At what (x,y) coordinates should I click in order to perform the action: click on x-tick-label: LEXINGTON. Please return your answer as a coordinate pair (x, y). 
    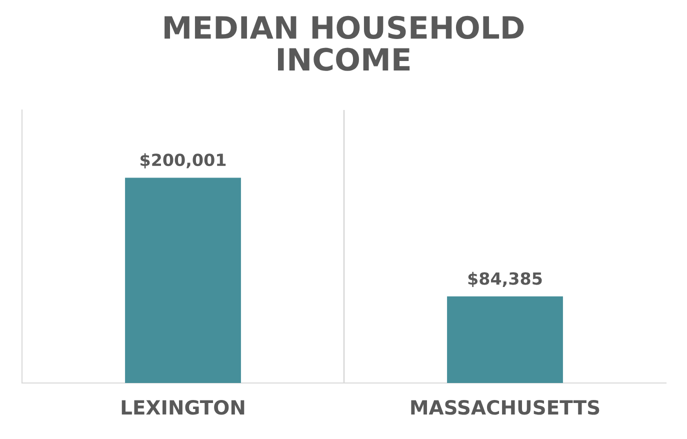
    Looking at the image, I should click on (183, 407).